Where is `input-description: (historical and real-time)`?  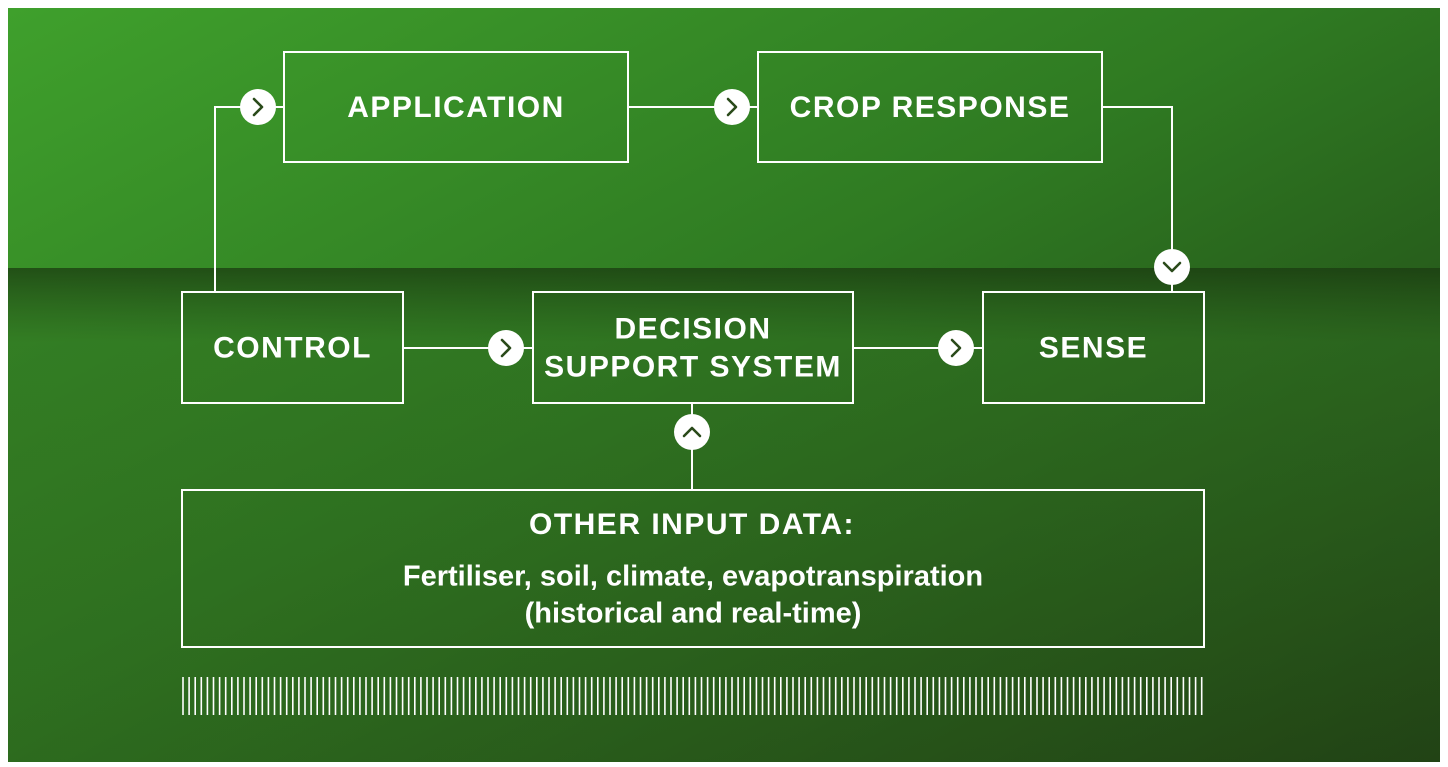
input-description: (historical and real-time) is located at coordinates (693, 614).